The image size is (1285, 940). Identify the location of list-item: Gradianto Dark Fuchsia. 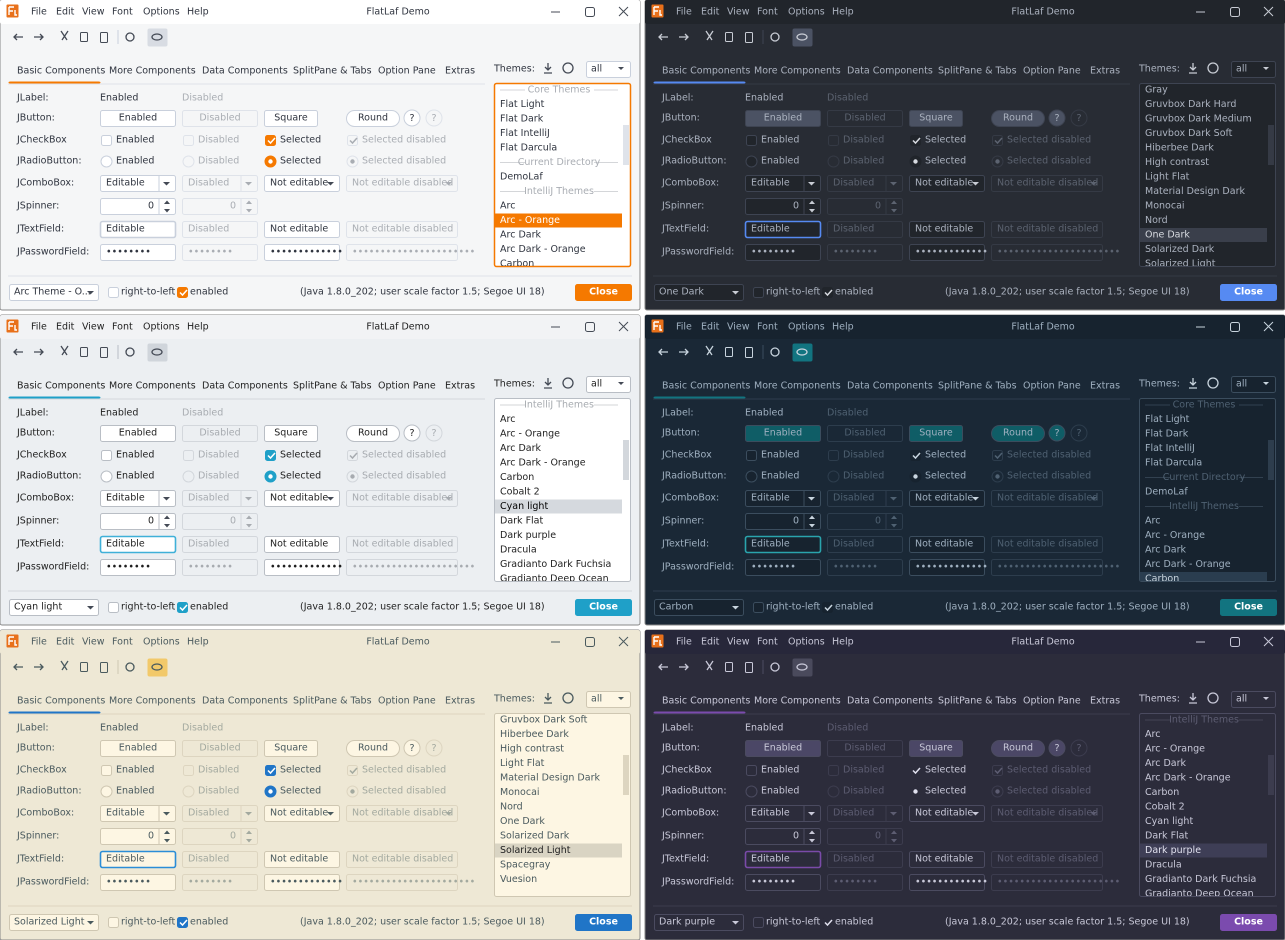
(555, 564).